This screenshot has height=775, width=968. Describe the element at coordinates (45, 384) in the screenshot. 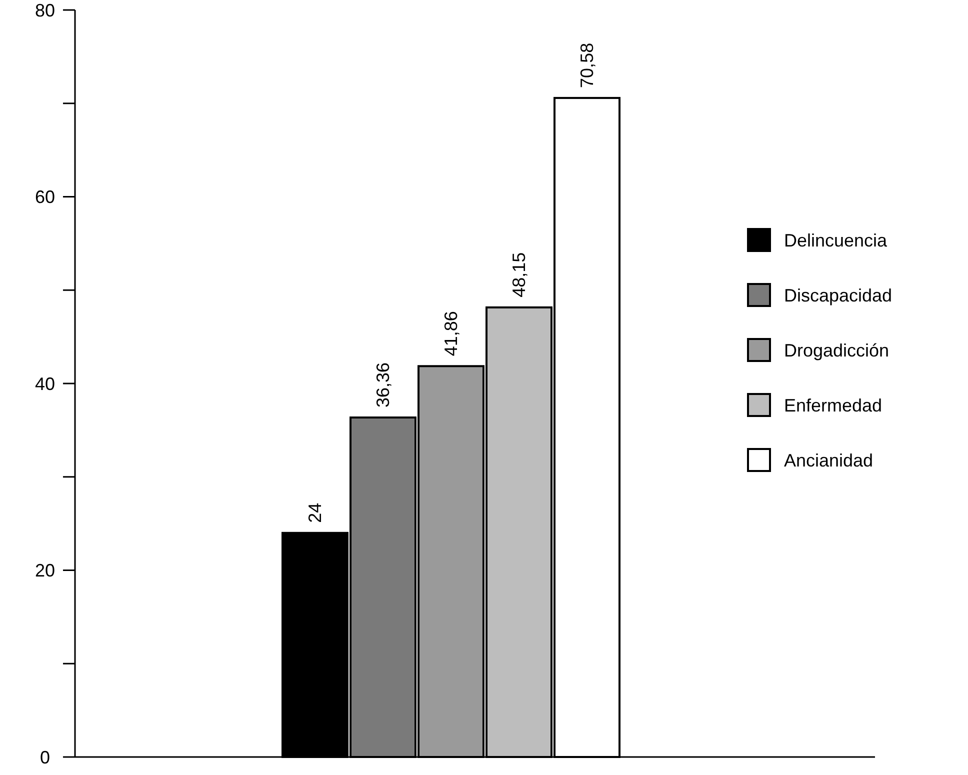

I see `y-tick-label: 40` at that location.